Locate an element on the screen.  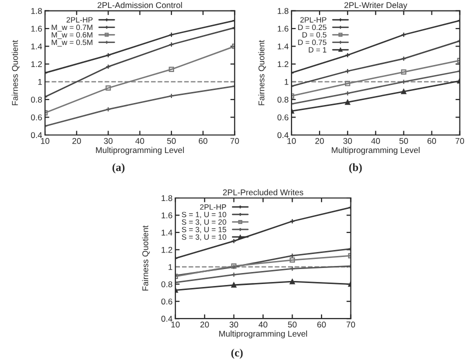
text: (a) is located at coordinates (118, 168).